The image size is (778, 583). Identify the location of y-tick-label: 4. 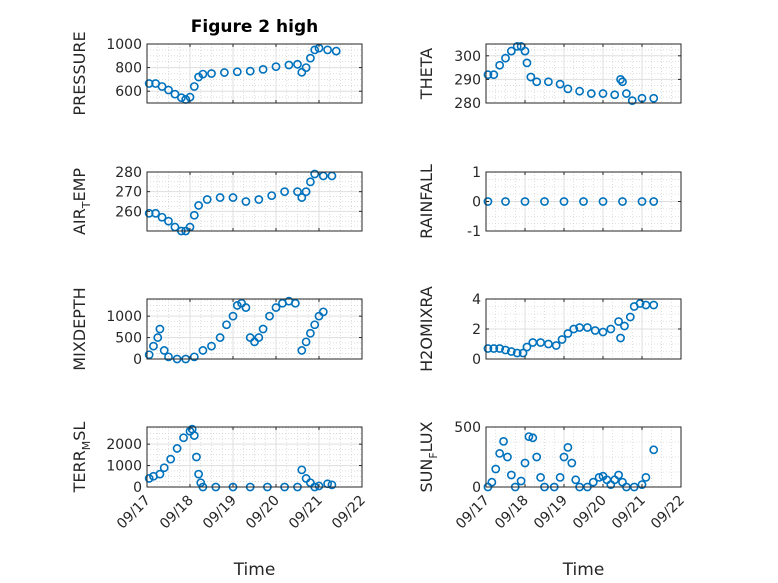
(476, 300).